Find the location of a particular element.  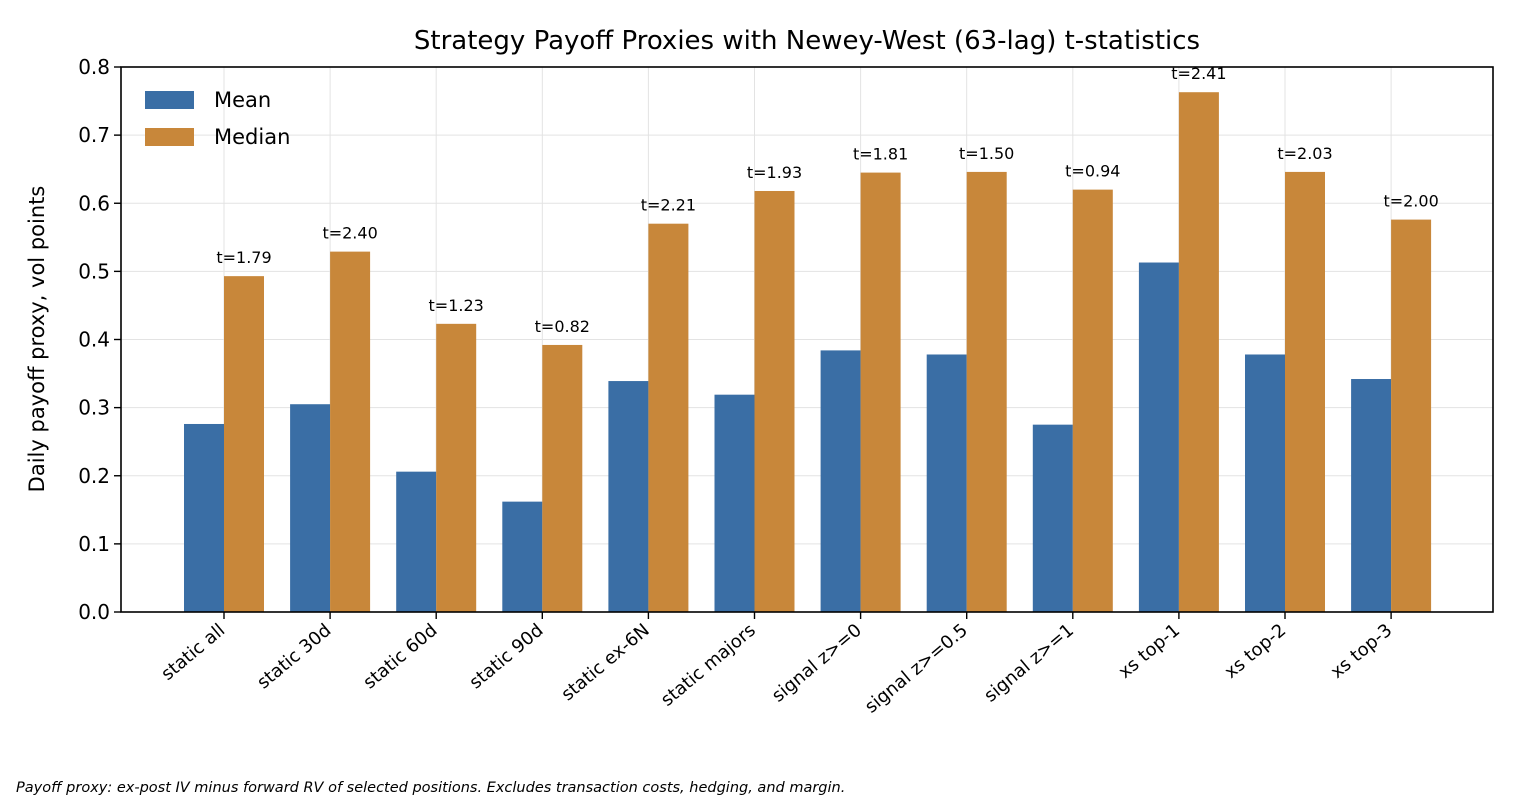

y-tick-label: 0.4 is located at coordinates (94, 340).